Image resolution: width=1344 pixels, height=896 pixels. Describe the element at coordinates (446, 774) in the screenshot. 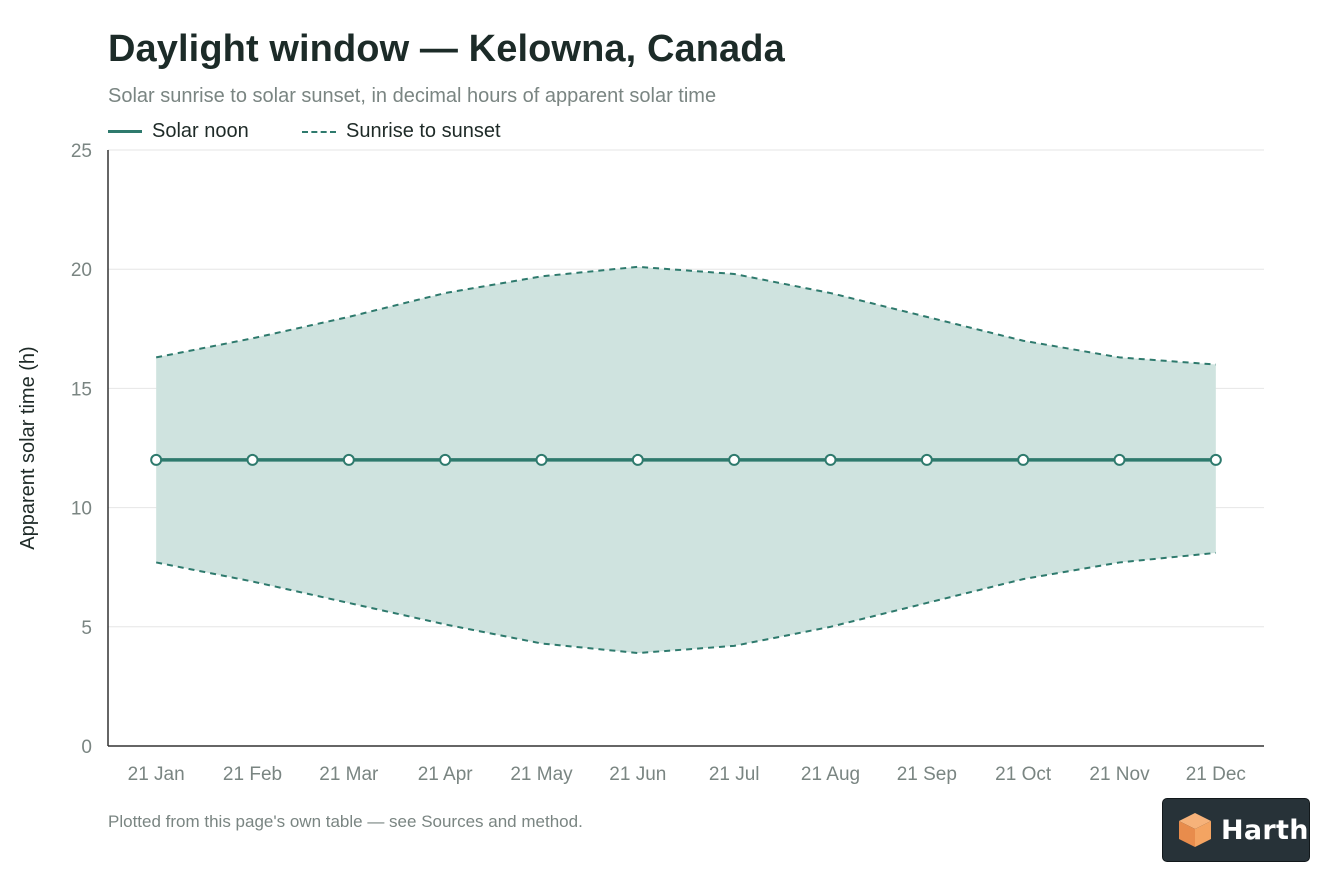

I see `x-tick-label: 21 Apr` at that location.